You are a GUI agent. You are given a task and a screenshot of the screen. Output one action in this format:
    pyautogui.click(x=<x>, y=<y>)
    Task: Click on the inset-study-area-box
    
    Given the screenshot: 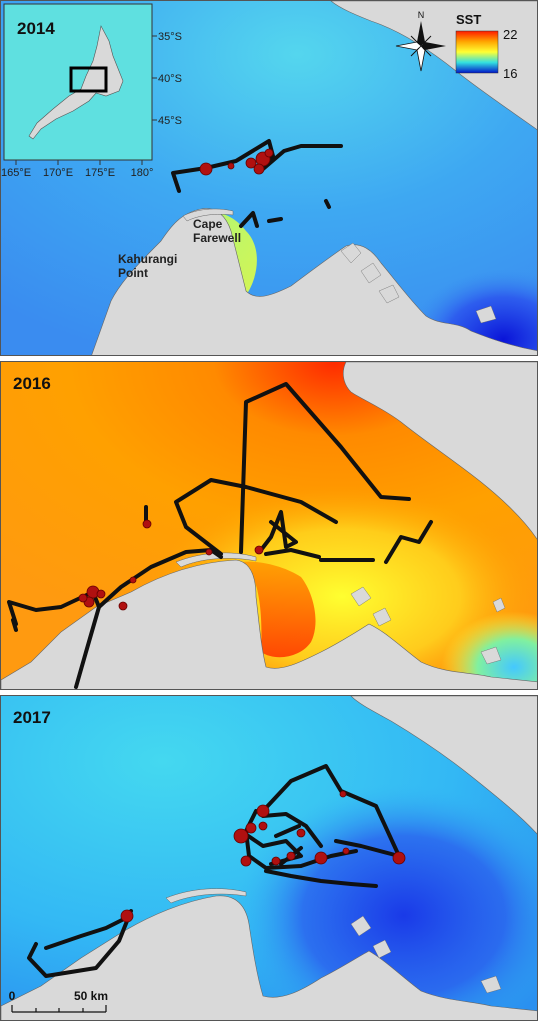 What is the action you would take?
    pyautogui.click(x=88, y=79)
    